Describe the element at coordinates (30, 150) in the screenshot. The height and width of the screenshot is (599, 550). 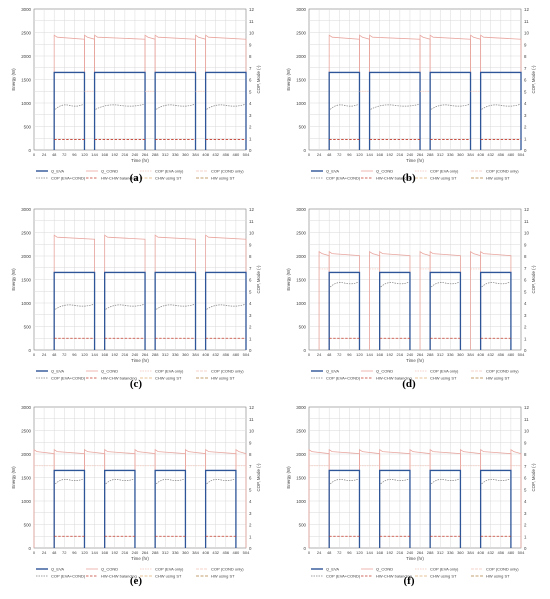
I see `y-left-tick-label: 0` at that location.